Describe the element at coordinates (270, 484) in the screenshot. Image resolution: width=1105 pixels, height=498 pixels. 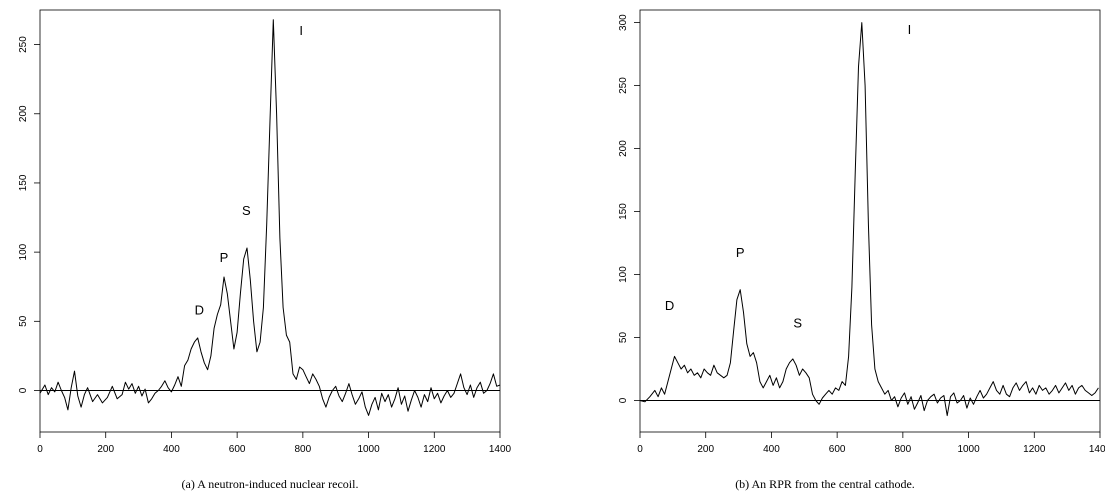
I see `caption-a: (a) A neutron-induced nuclear recoil.` at that location.